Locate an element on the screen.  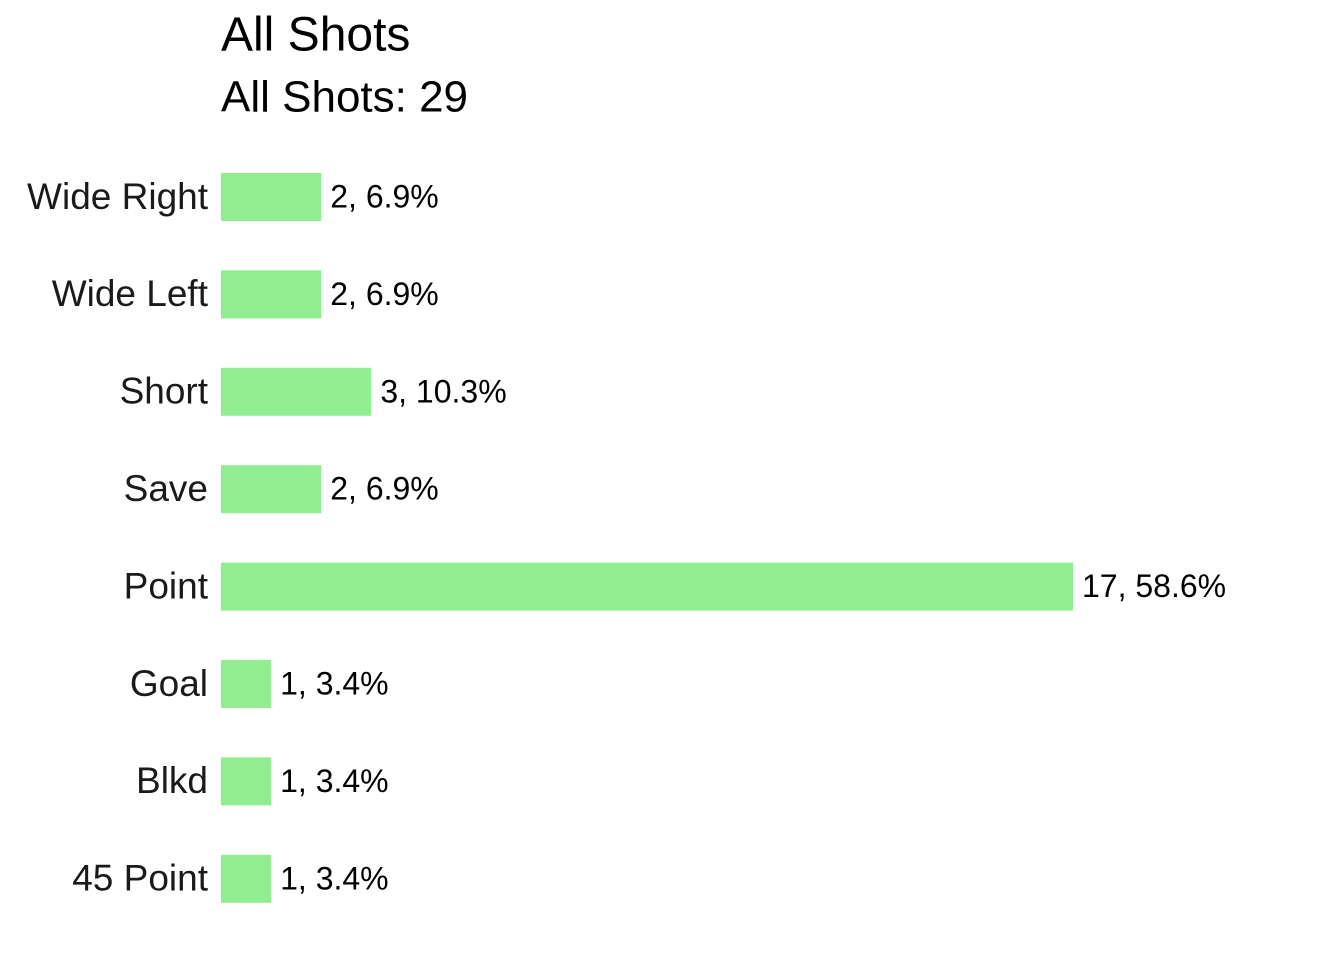
y-tick-label: Blkd is located at coordinates (172, 780).